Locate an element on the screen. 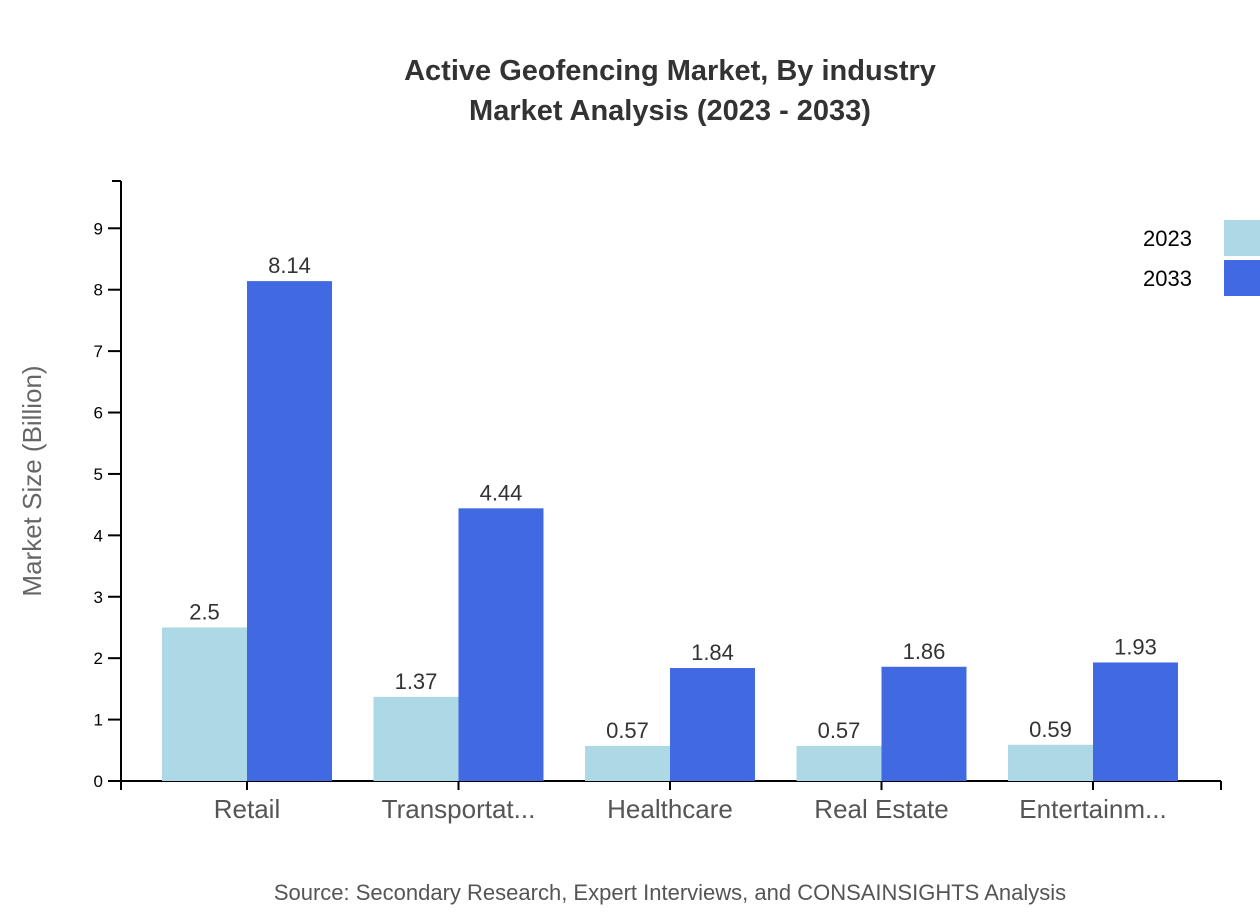  y-tick-label: 7 is located at coordinates (98, 351).